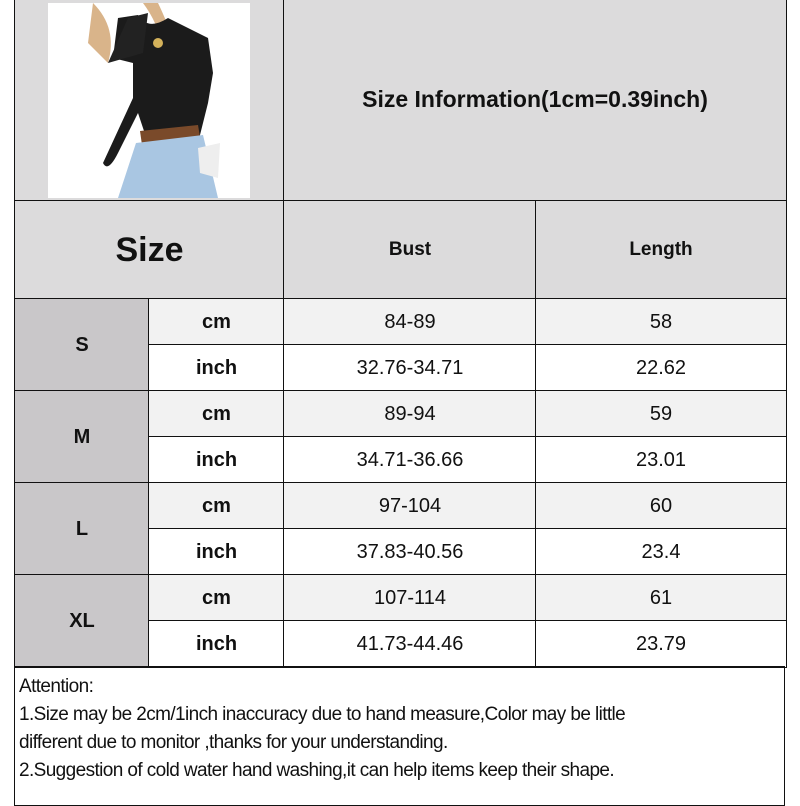  Describe the element at coordinates (410, 460) in the screenshot. I see `bust-inch-value: 34.71-36.66` at that location.